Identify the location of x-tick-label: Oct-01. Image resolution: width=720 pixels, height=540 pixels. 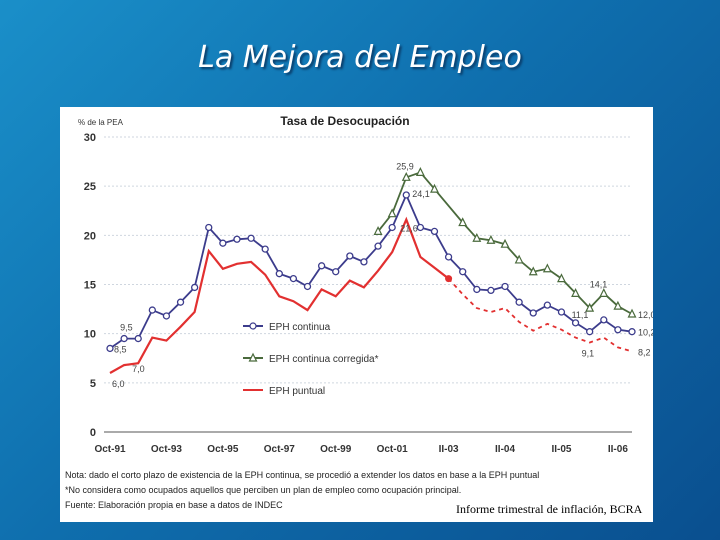
(393, 449).